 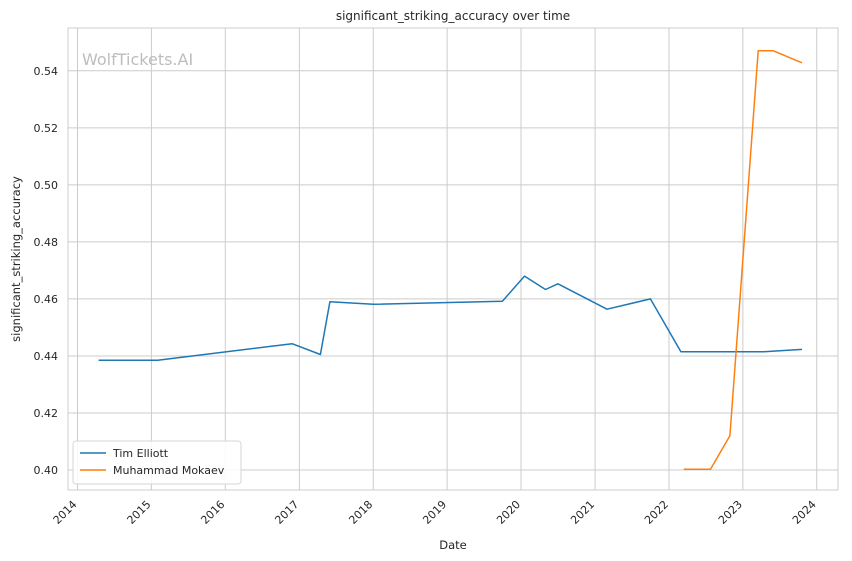 What do you see at coordinates (46, 271) in the screenshot?
I see `y-tick-labels: 0.40 0.42 0.44 0.46 0.48 0.50 0.52 0.54` at bounding box center [46, 271].